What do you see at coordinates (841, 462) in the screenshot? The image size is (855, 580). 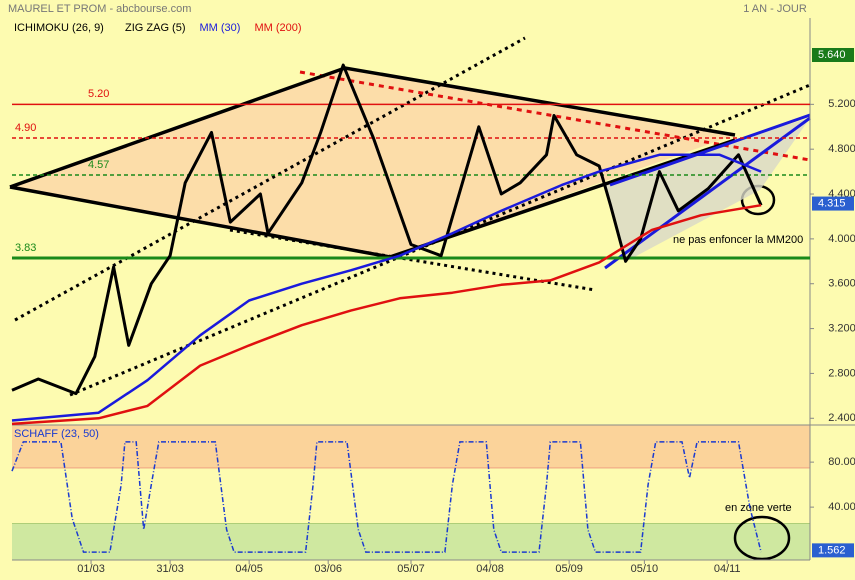 I see `y-tick-label: 80.00` at bounding box center [841, 462].